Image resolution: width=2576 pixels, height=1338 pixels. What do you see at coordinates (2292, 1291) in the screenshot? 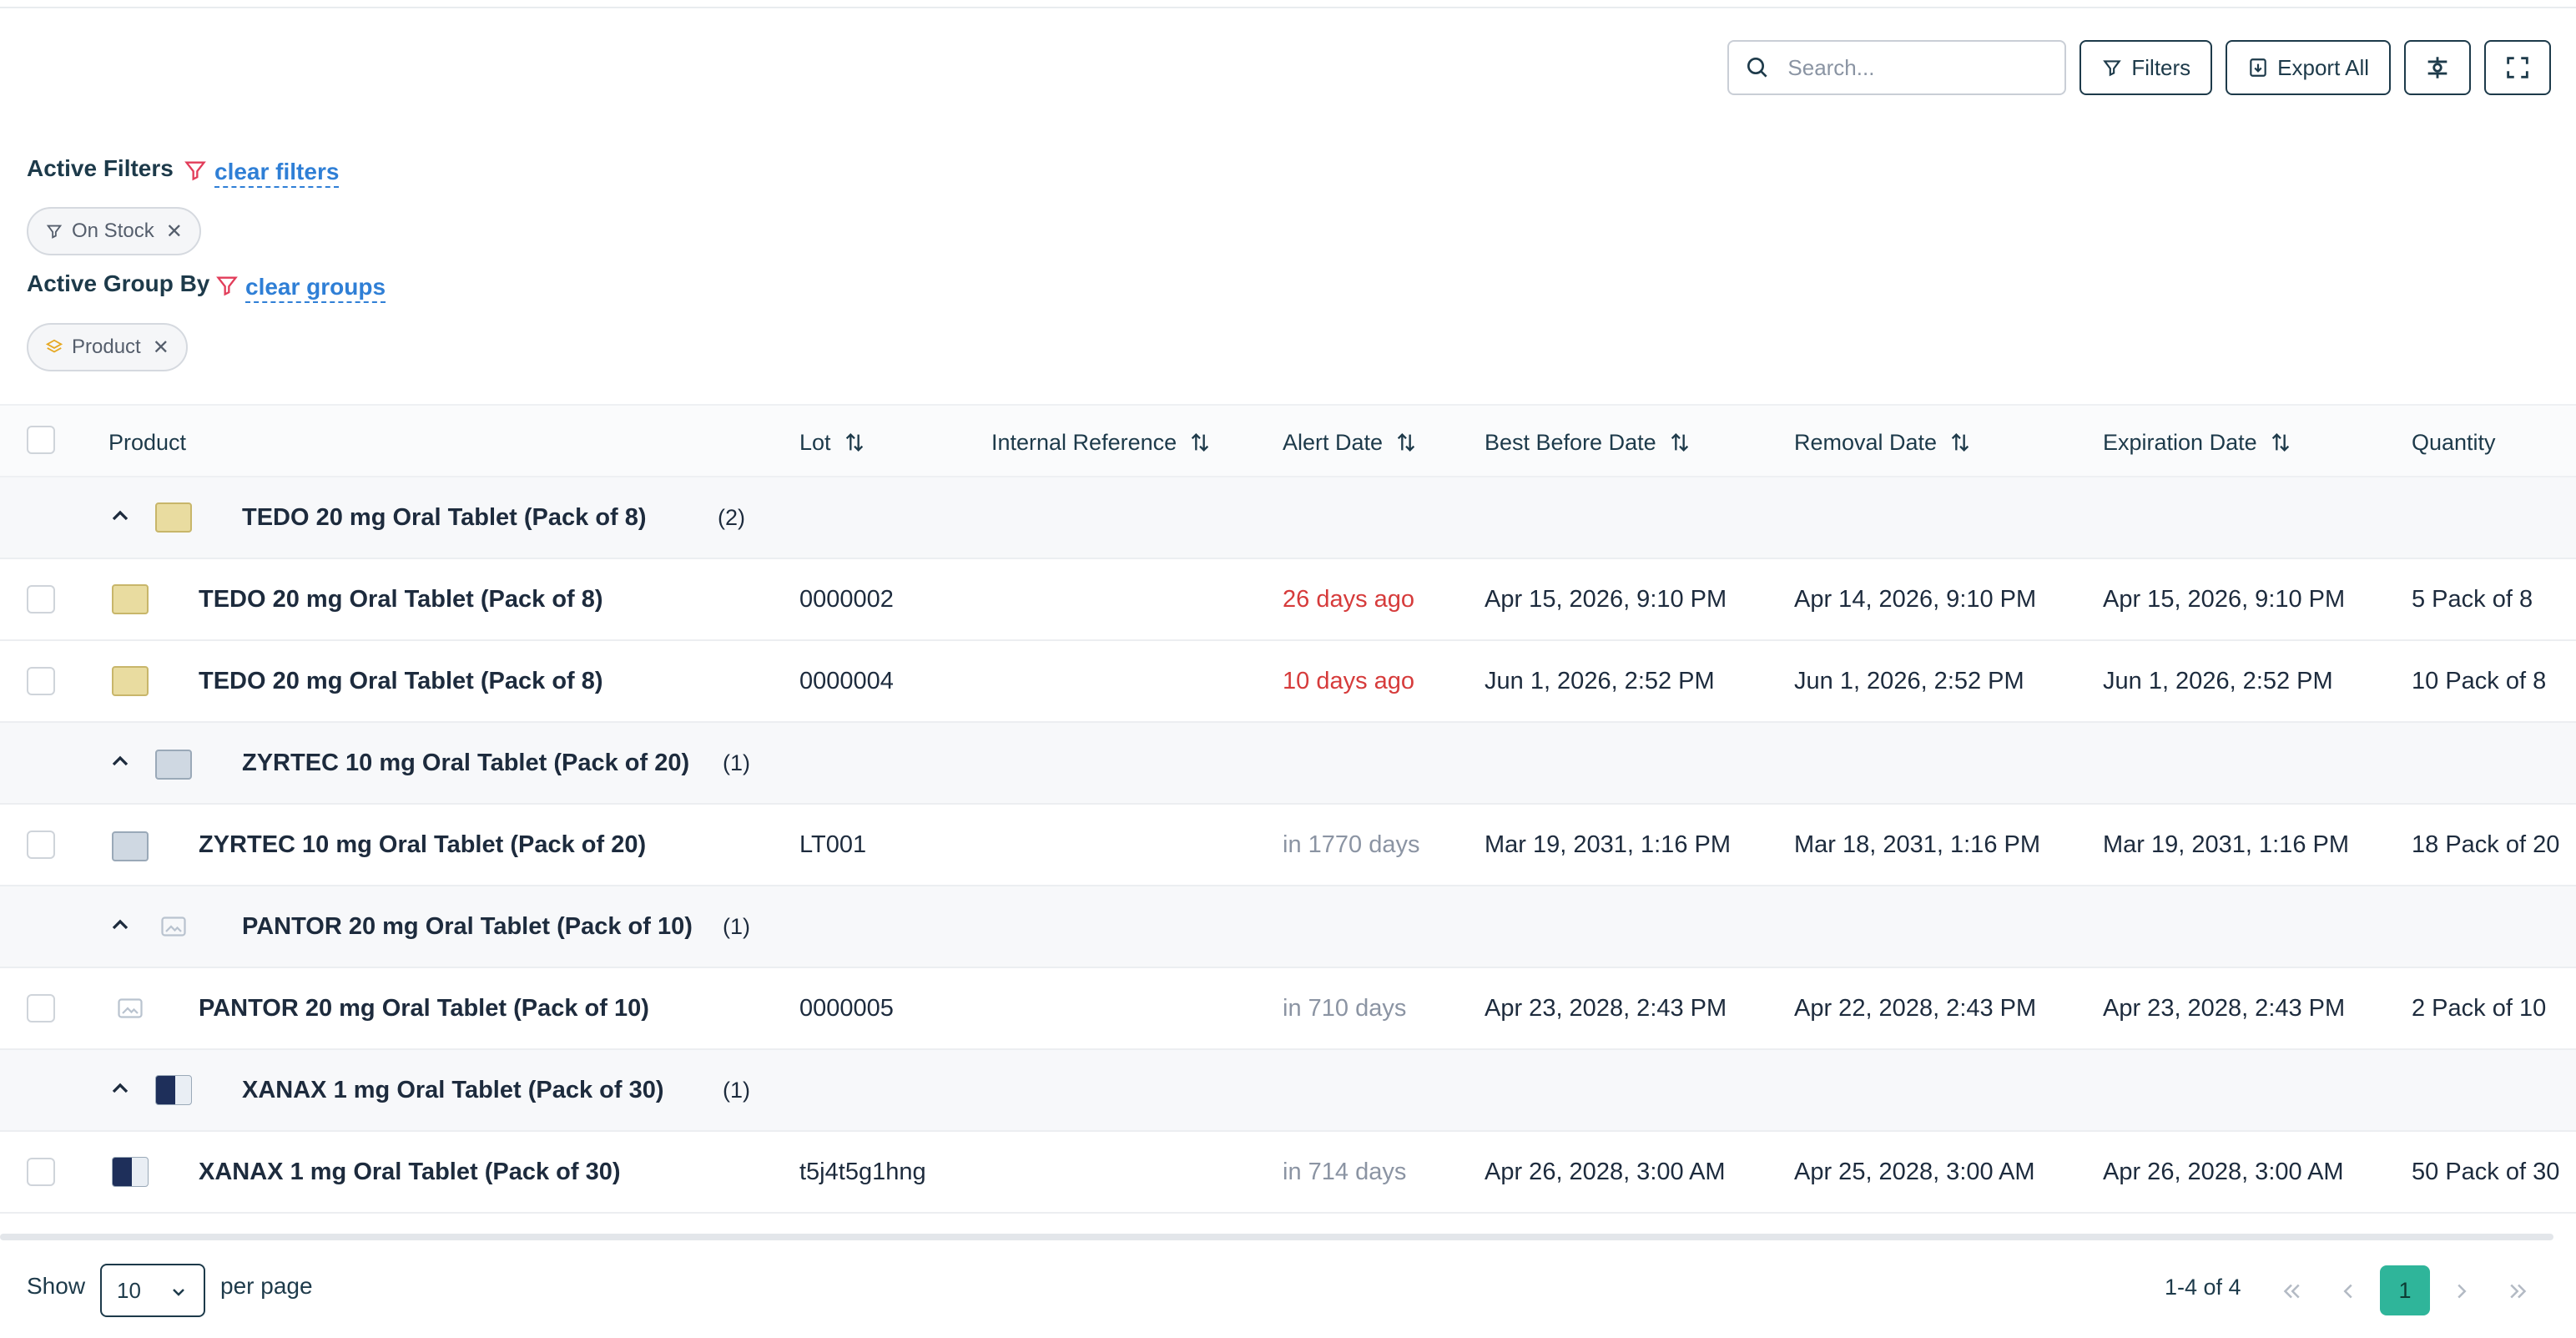
I see `first-page-button` at bounding box center [2292, 1291].